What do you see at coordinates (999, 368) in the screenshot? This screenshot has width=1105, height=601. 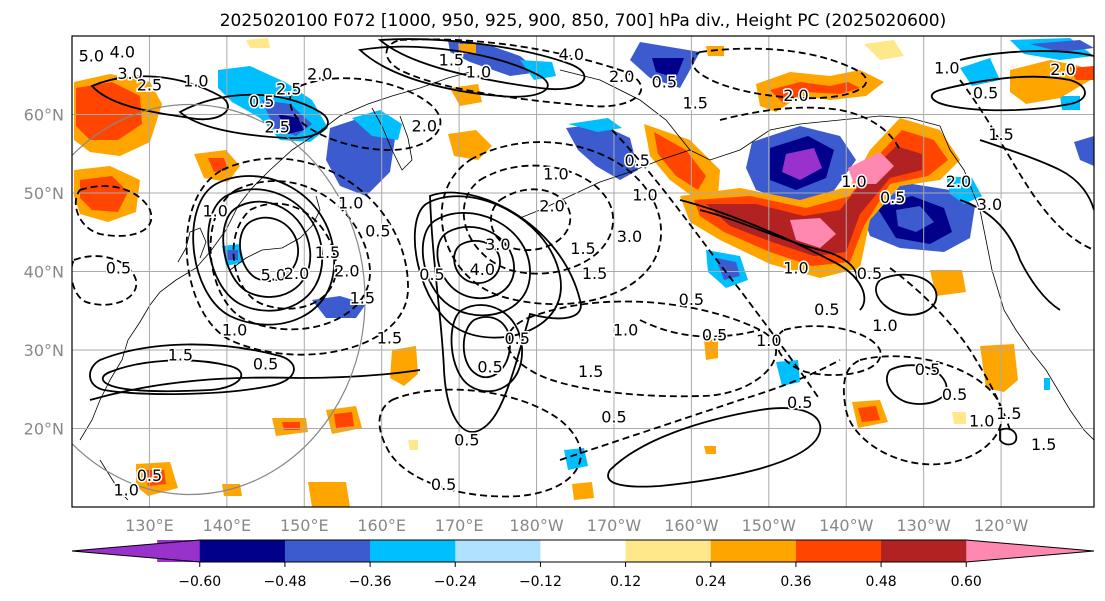 I see `div-positive-baja` at bounding box center [999, 368].